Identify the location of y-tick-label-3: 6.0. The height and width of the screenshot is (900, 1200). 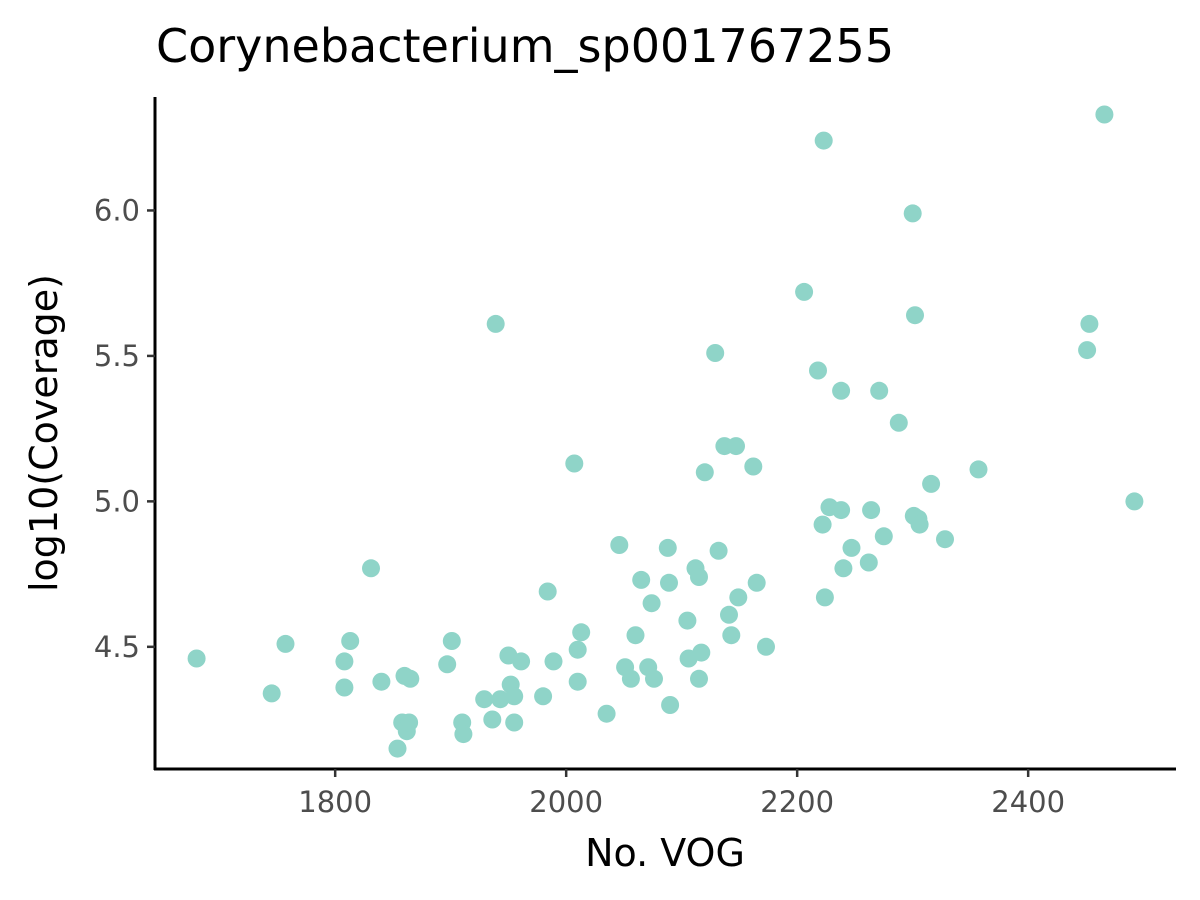
(117, 210).